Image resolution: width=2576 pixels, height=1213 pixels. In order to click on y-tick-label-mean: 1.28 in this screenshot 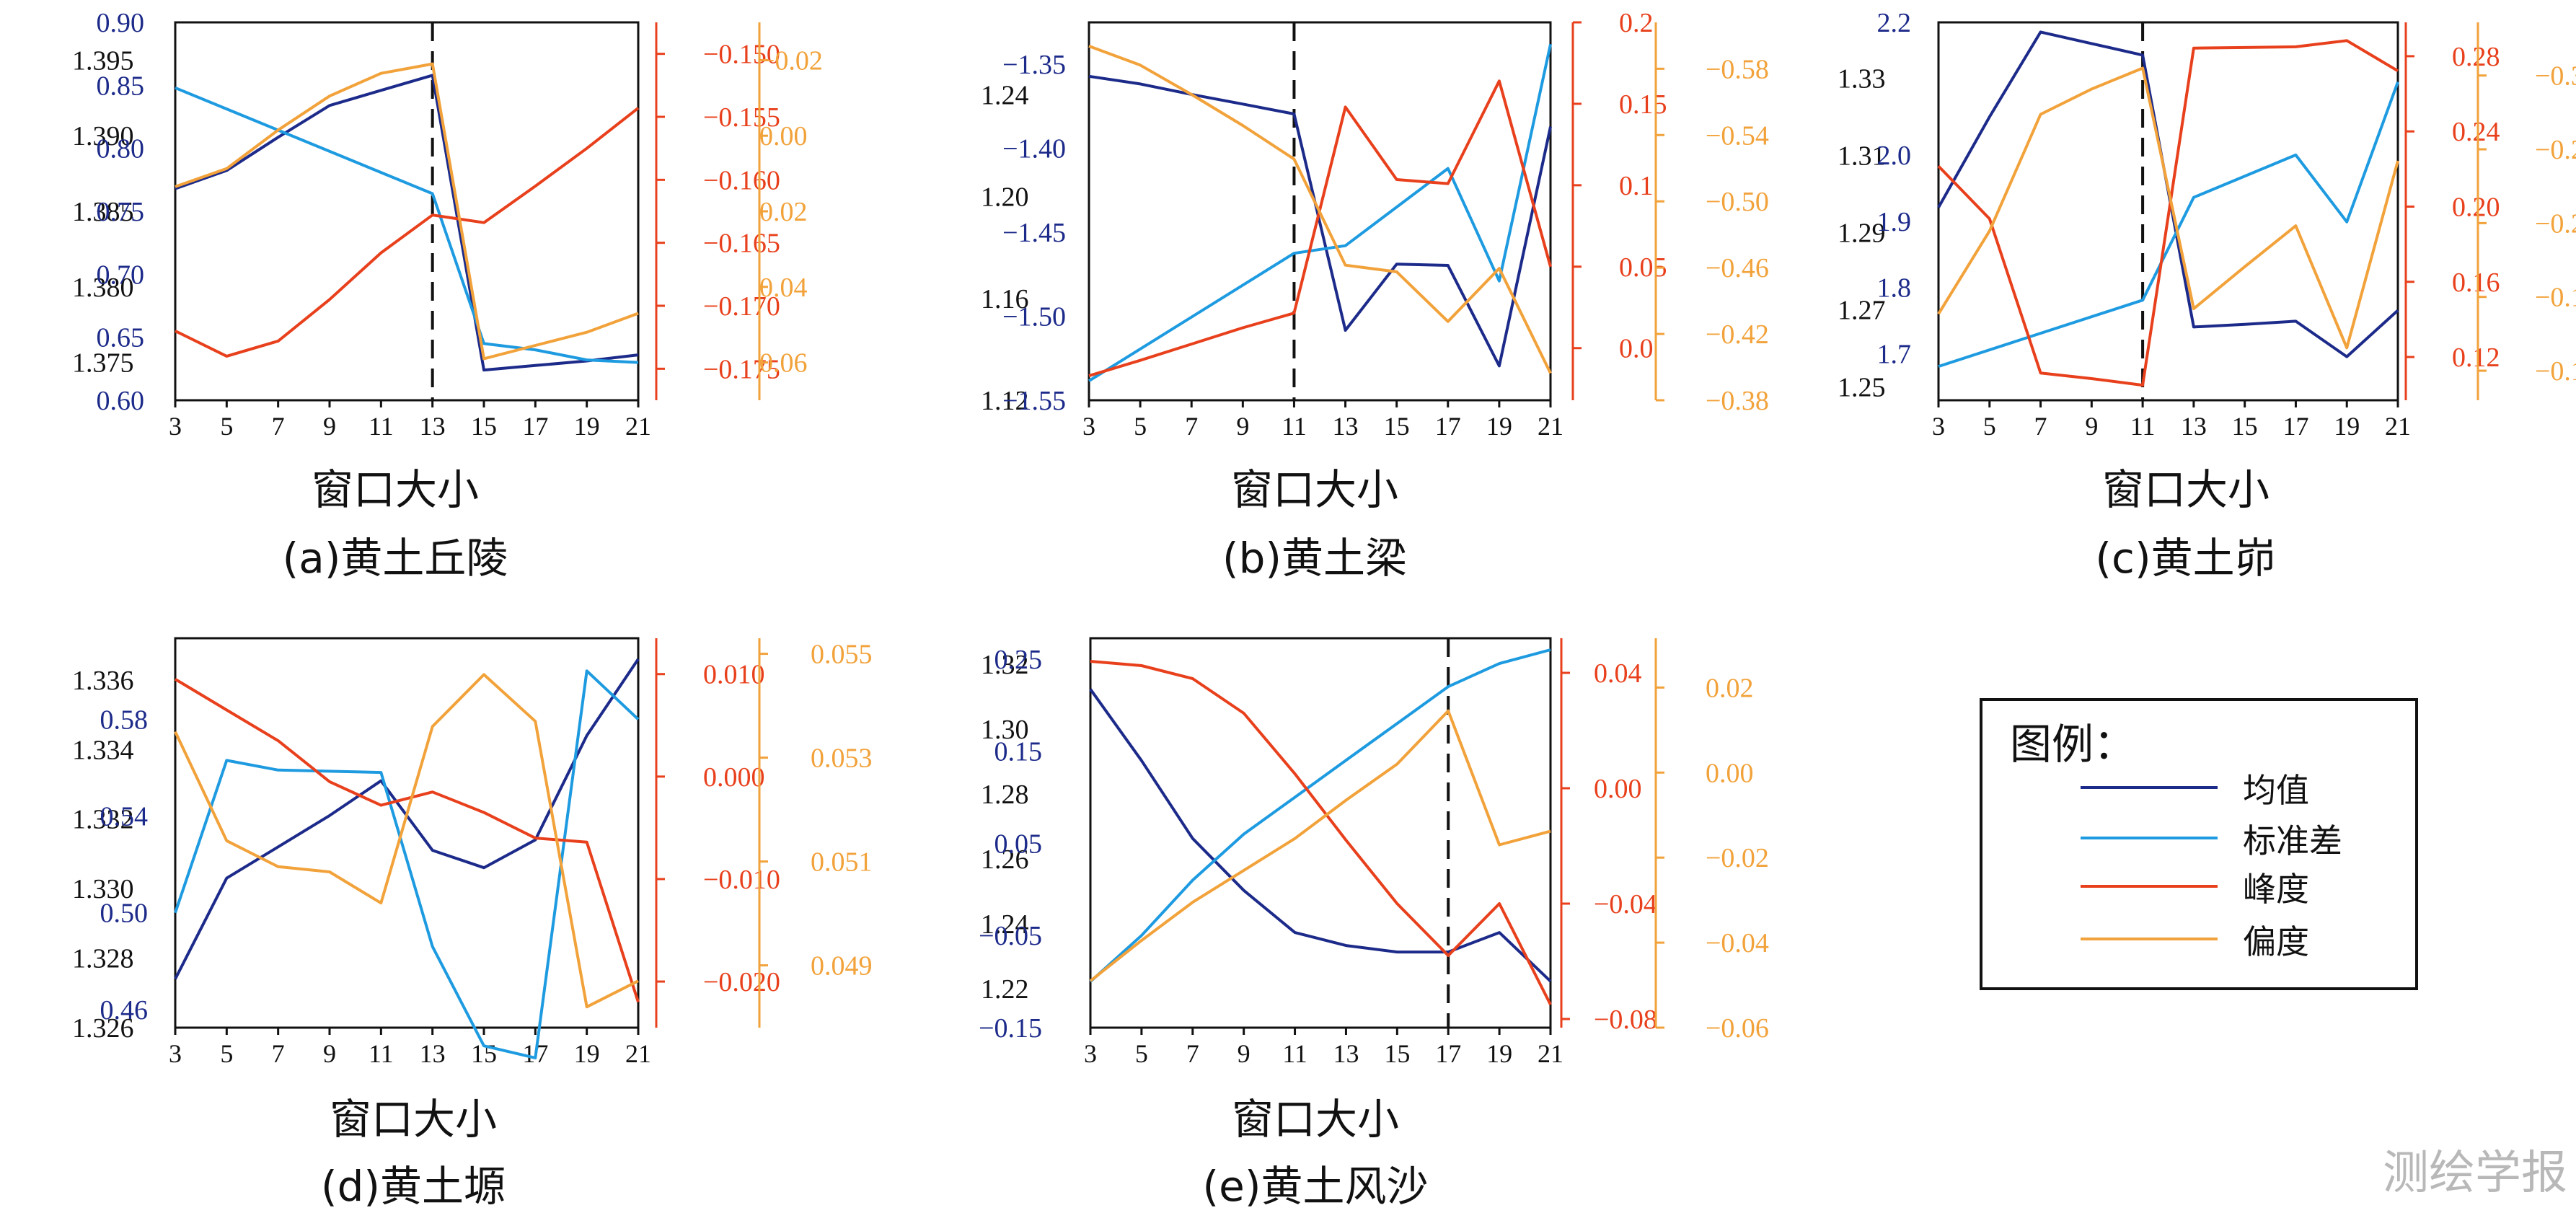, I will do `click(1005, 795)`.